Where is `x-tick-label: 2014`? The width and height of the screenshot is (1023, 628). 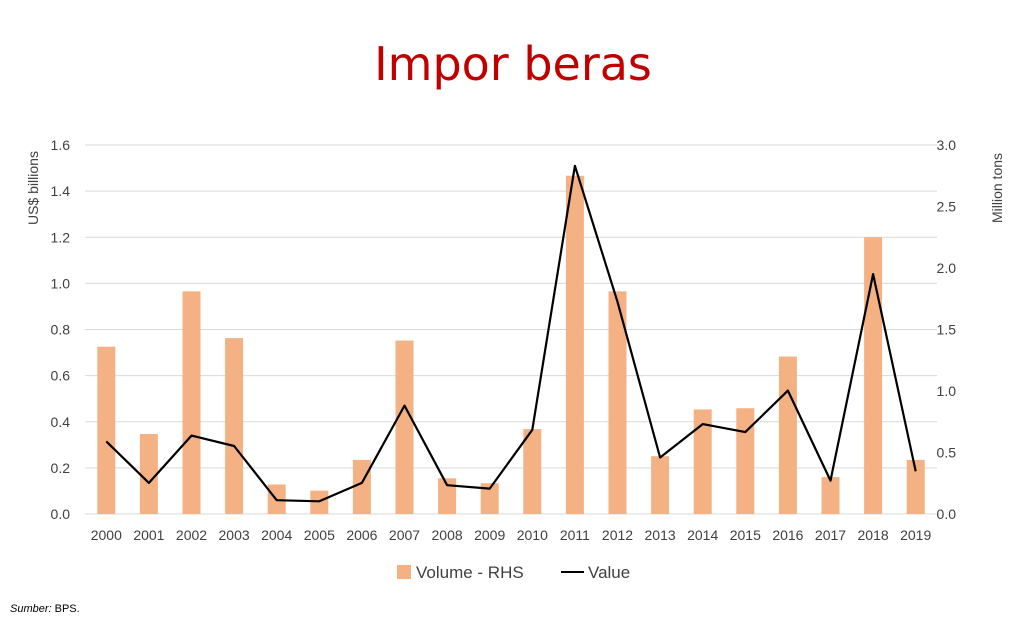 x-tick-label: 2014 is located at coordinates (702, 535).